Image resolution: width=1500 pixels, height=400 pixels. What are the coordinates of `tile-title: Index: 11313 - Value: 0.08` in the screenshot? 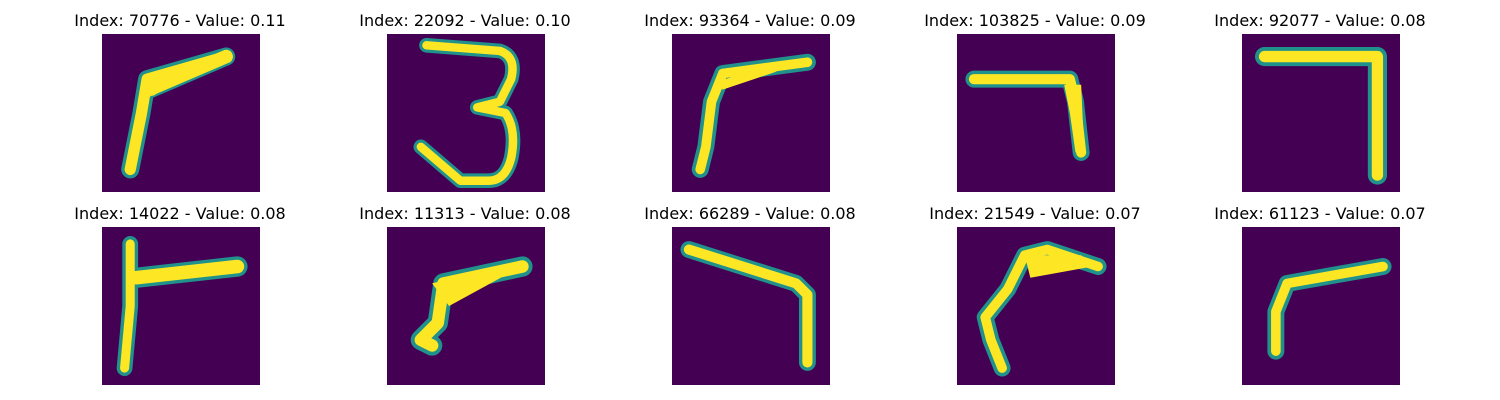 It's located at (465, 213).